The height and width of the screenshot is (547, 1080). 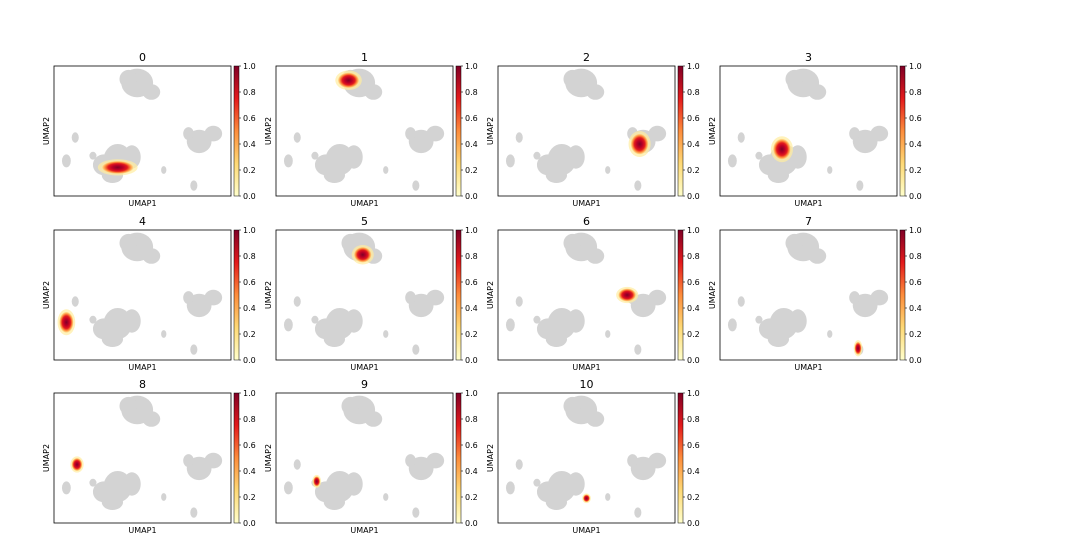 What do you see at coordinates (593, 293) in the screenshot?
I see `panel-6: 6 UMAP1 UMAP2 0.0 0.2 0.4 0.6 0.8 1.0` at bounding box center [593, 293].